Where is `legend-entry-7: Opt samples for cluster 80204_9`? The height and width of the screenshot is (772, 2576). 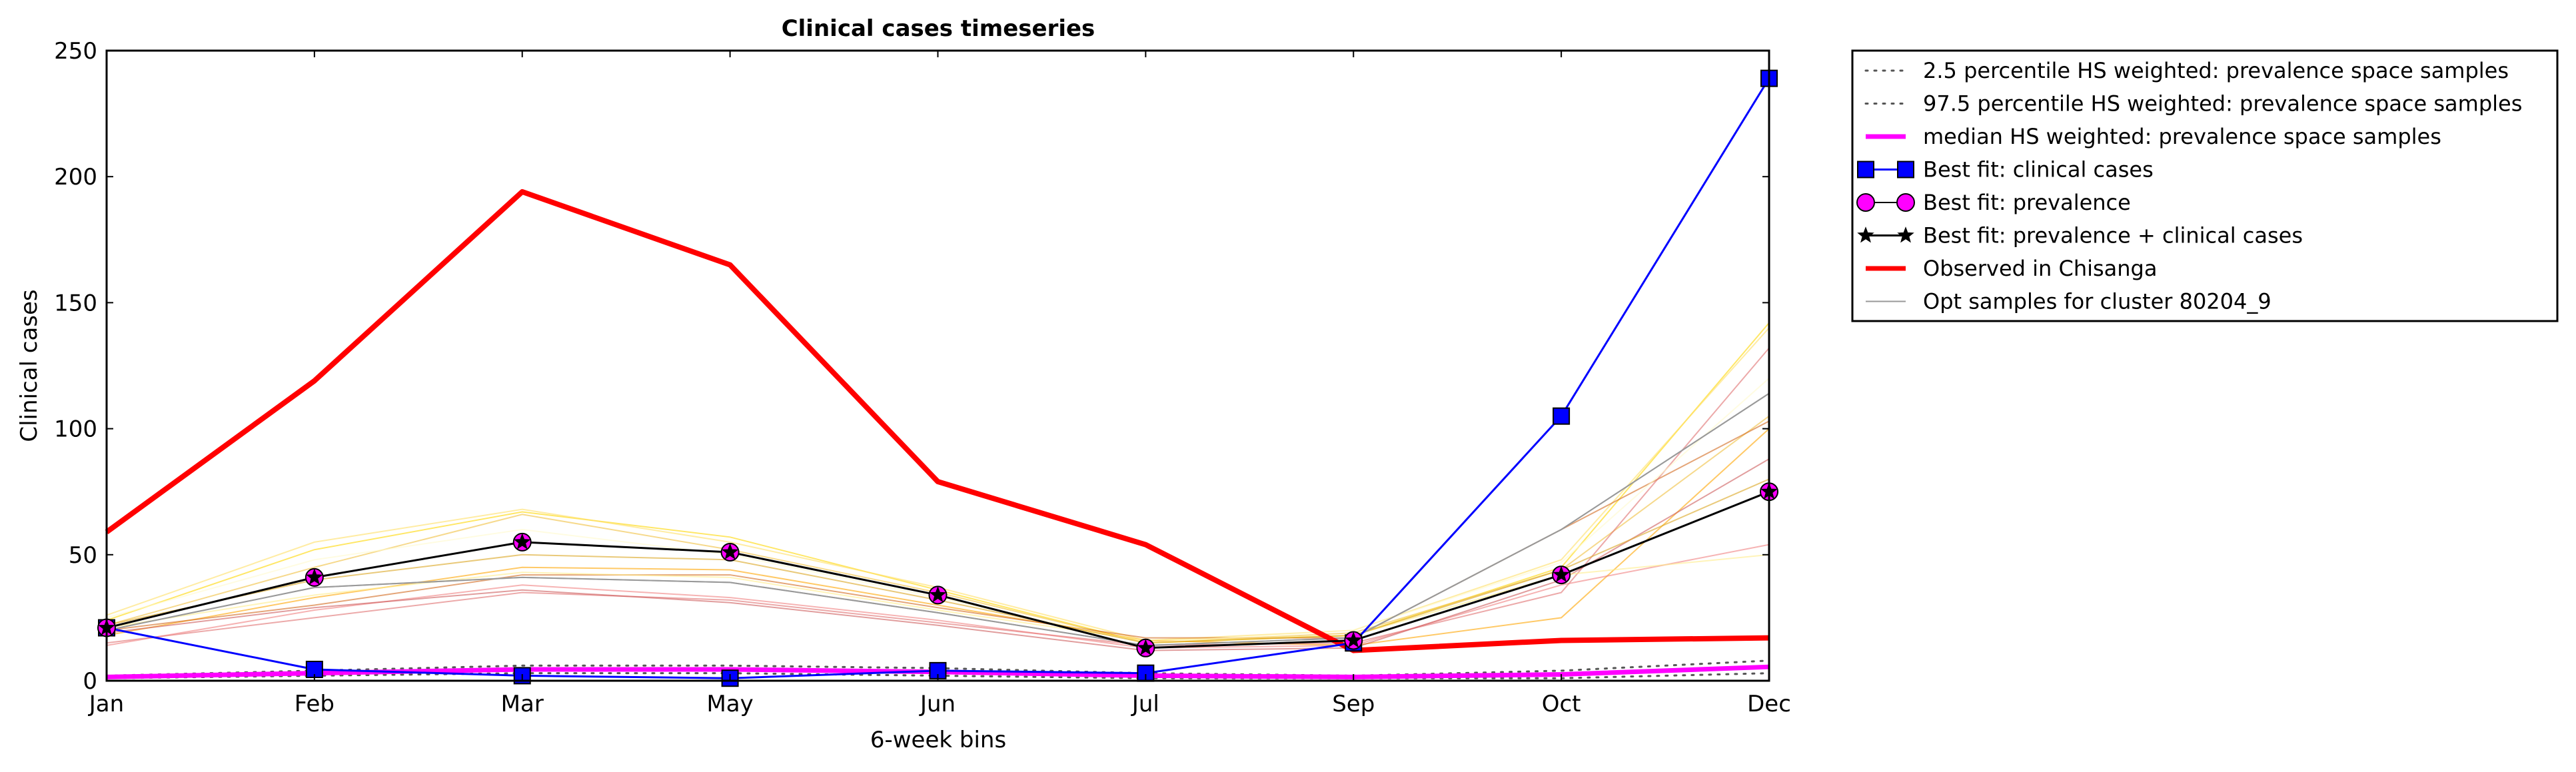
legend-entry-7: Opt samples for cluster 80204_9 is located at coordinates (2068, 301).